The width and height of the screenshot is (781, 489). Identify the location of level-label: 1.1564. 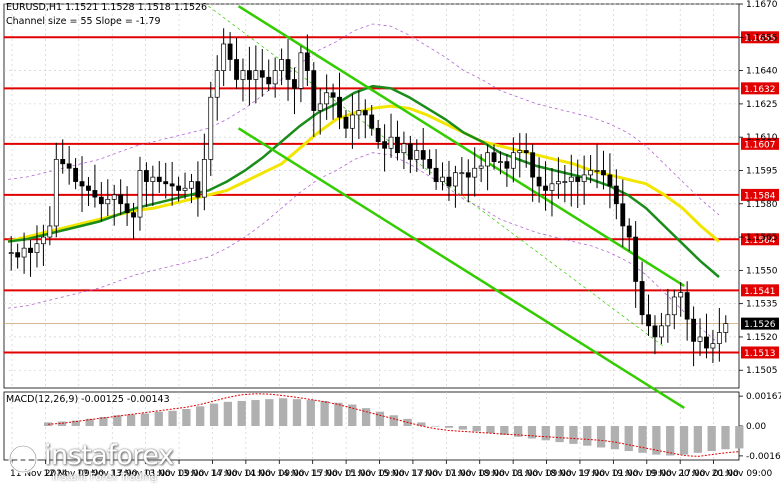
(760, 241).